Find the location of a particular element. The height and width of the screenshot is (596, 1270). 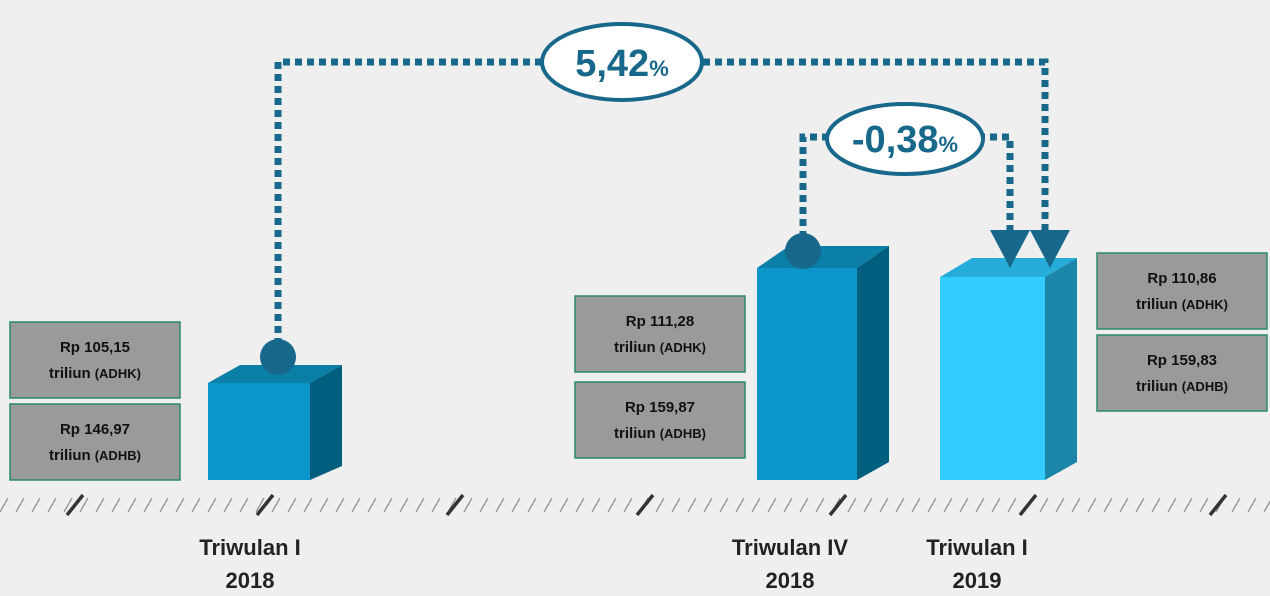

growth-qoq: -0,38% is located at coordinates (905, 140).